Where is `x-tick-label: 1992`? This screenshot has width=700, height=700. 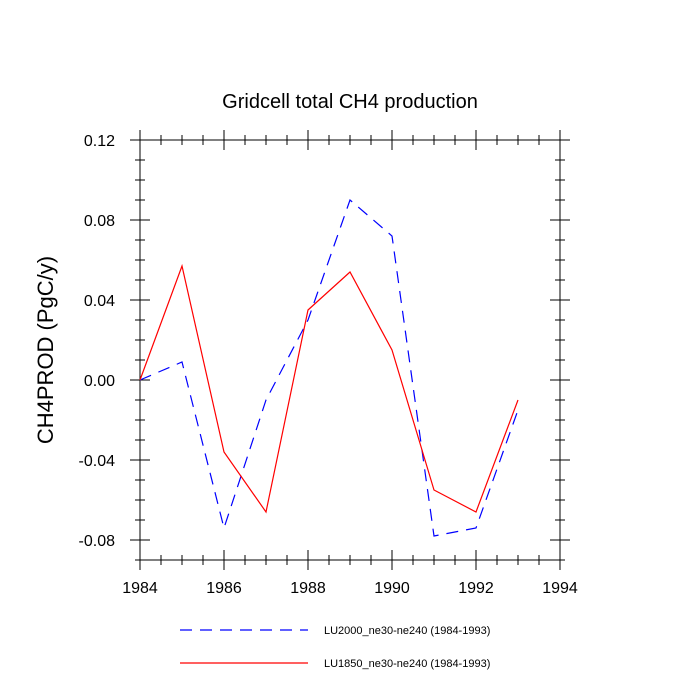
x-tick-label: 1992 is located at coordinates (476, 588).